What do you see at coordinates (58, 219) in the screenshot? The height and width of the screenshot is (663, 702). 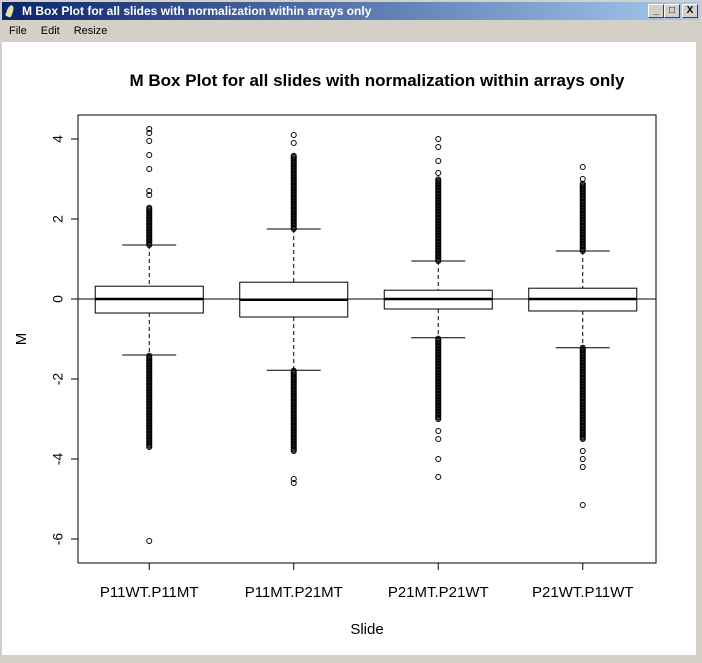 I see `y-tick-label: 2` at bounding box center [58, 219].